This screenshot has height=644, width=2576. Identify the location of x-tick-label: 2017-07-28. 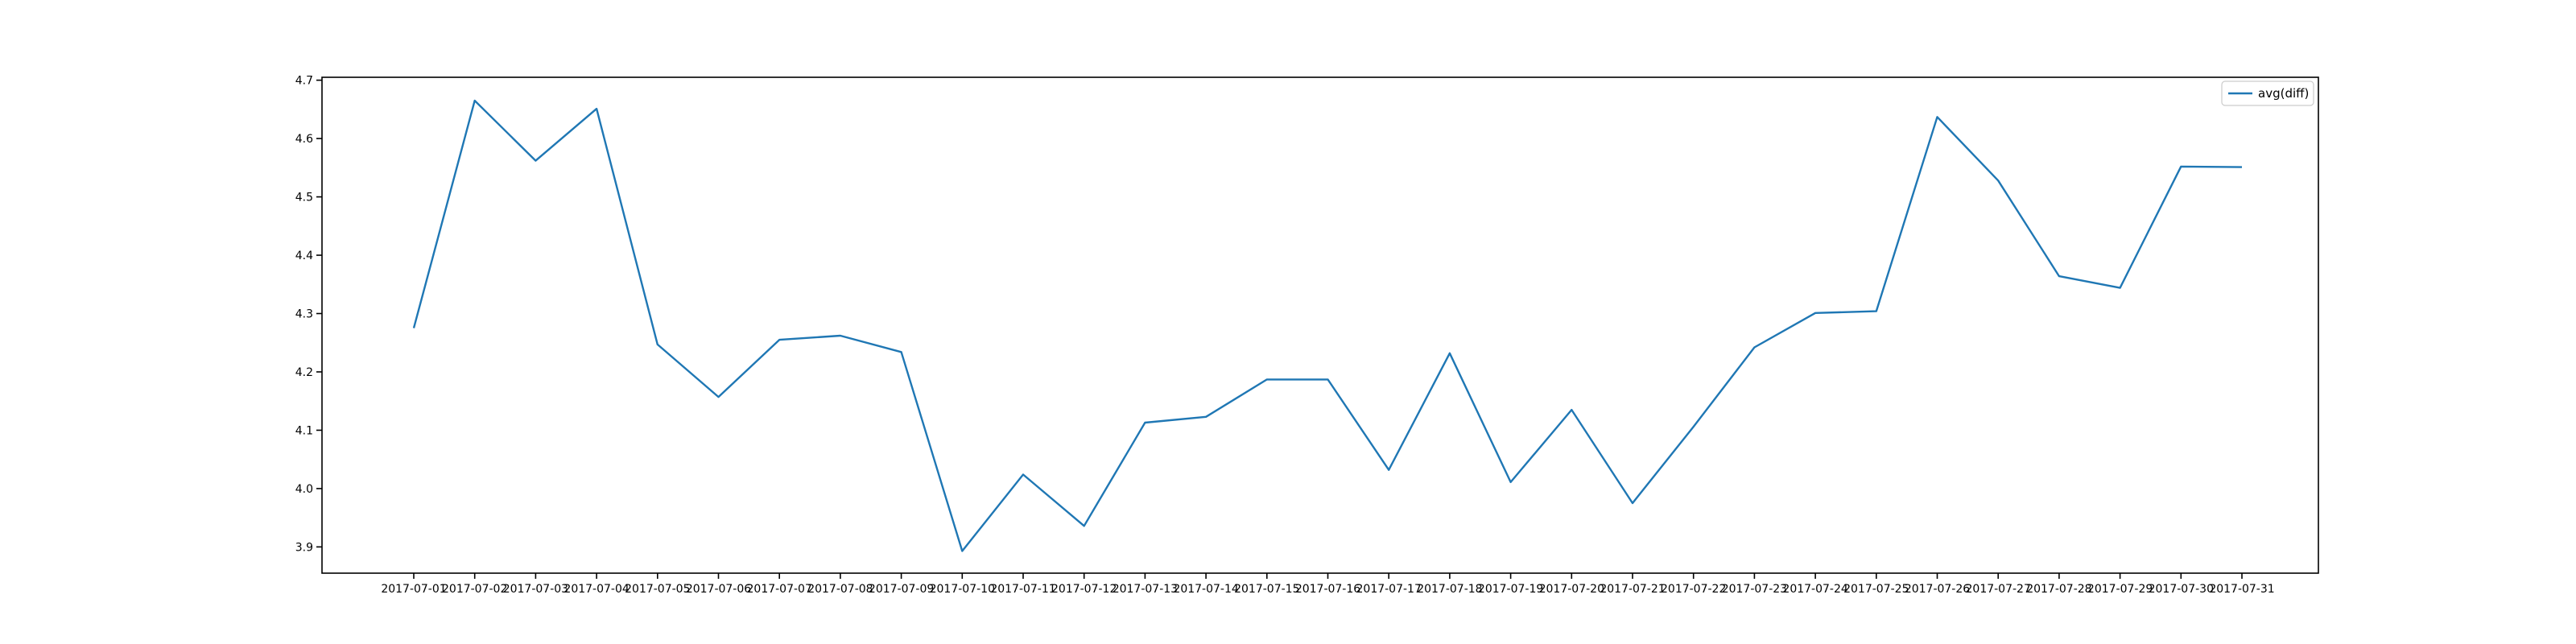
(2058, 589).